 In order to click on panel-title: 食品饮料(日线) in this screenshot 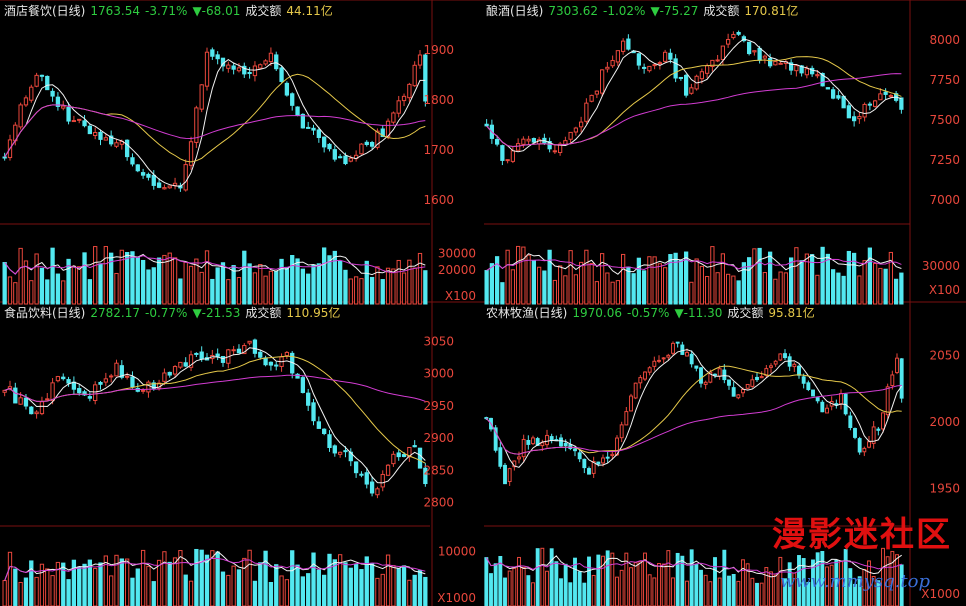, I will do `click(45, 313)`.